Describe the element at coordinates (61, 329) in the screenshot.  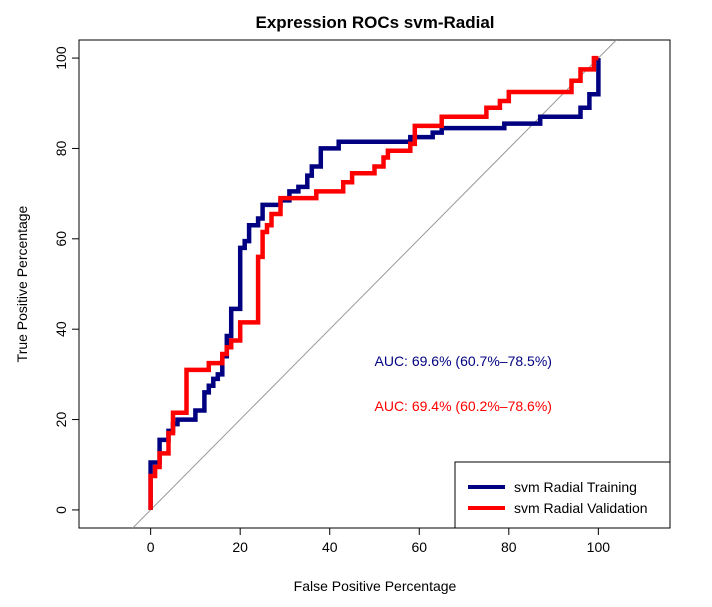
I see `y-tick-label: 40` at that location.